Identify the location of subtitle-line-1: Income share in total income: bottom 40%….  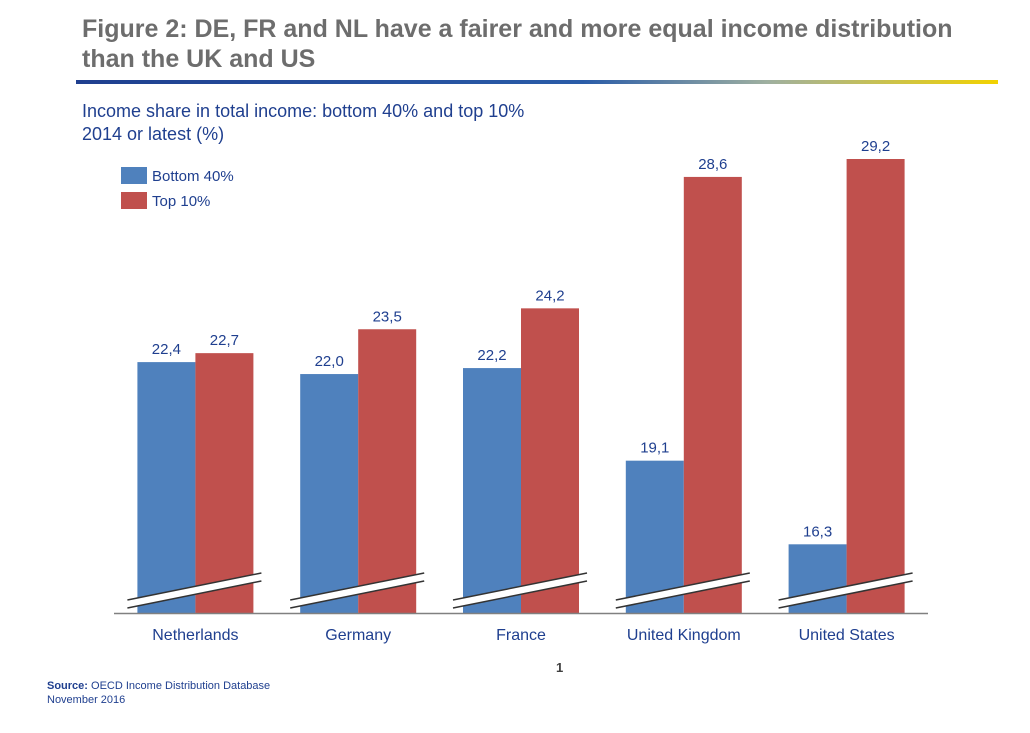
(303, 111).